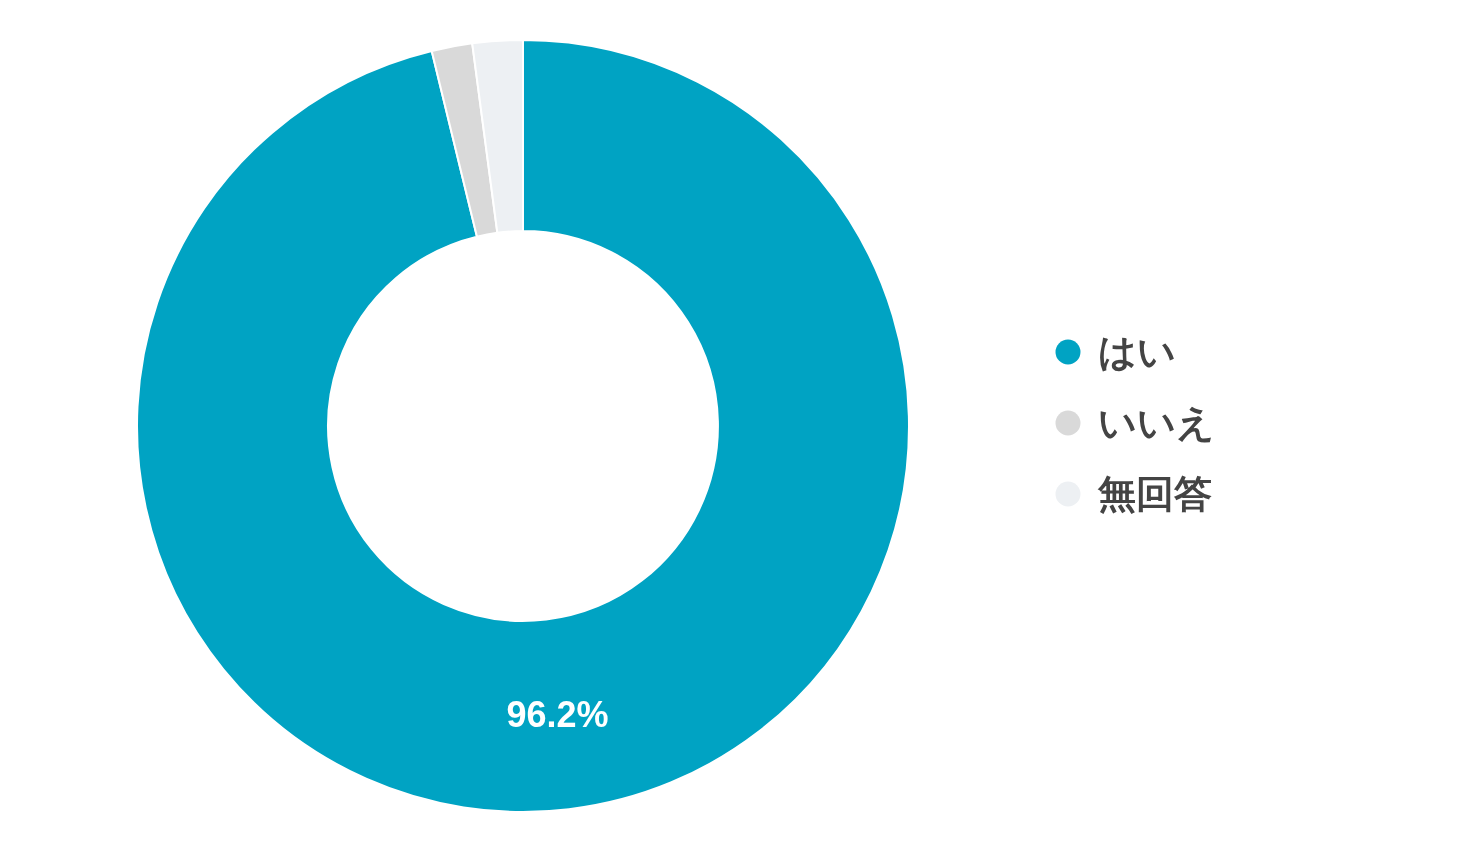  Describe the element at coordinates (1137, 352) in the screenshot. I see `legend-label: はい` at that location.